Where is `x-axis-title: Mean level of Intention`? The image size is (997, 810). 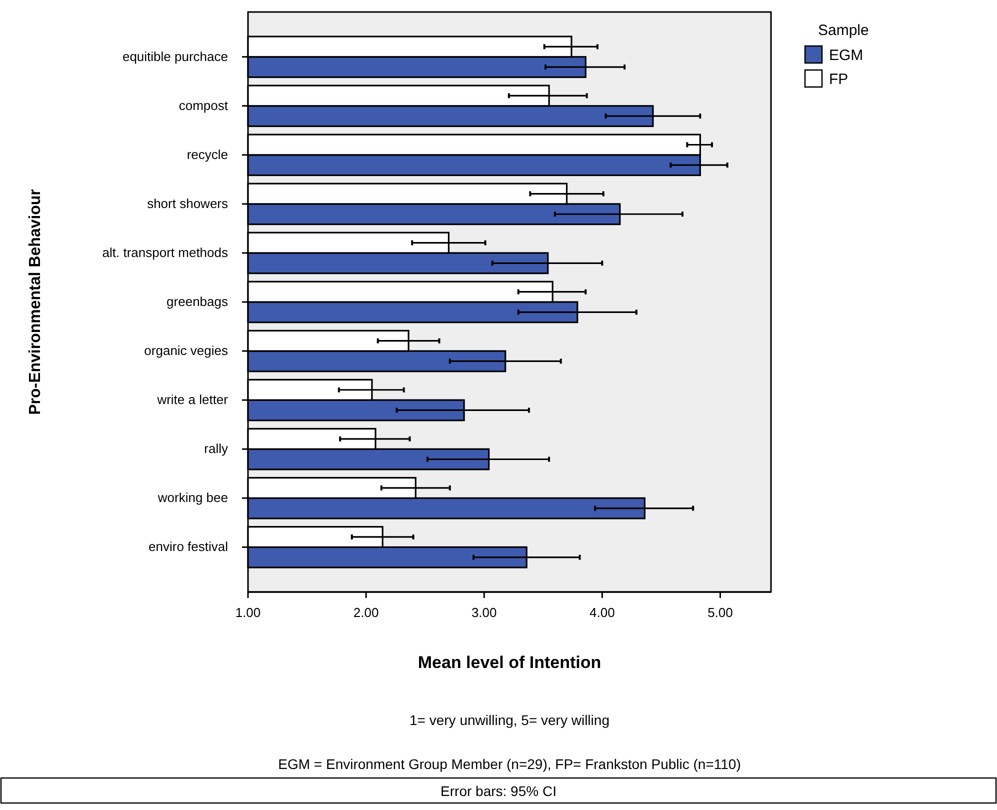 x-axis-title: Mean level of Intention is located at coordinates (510, 662).